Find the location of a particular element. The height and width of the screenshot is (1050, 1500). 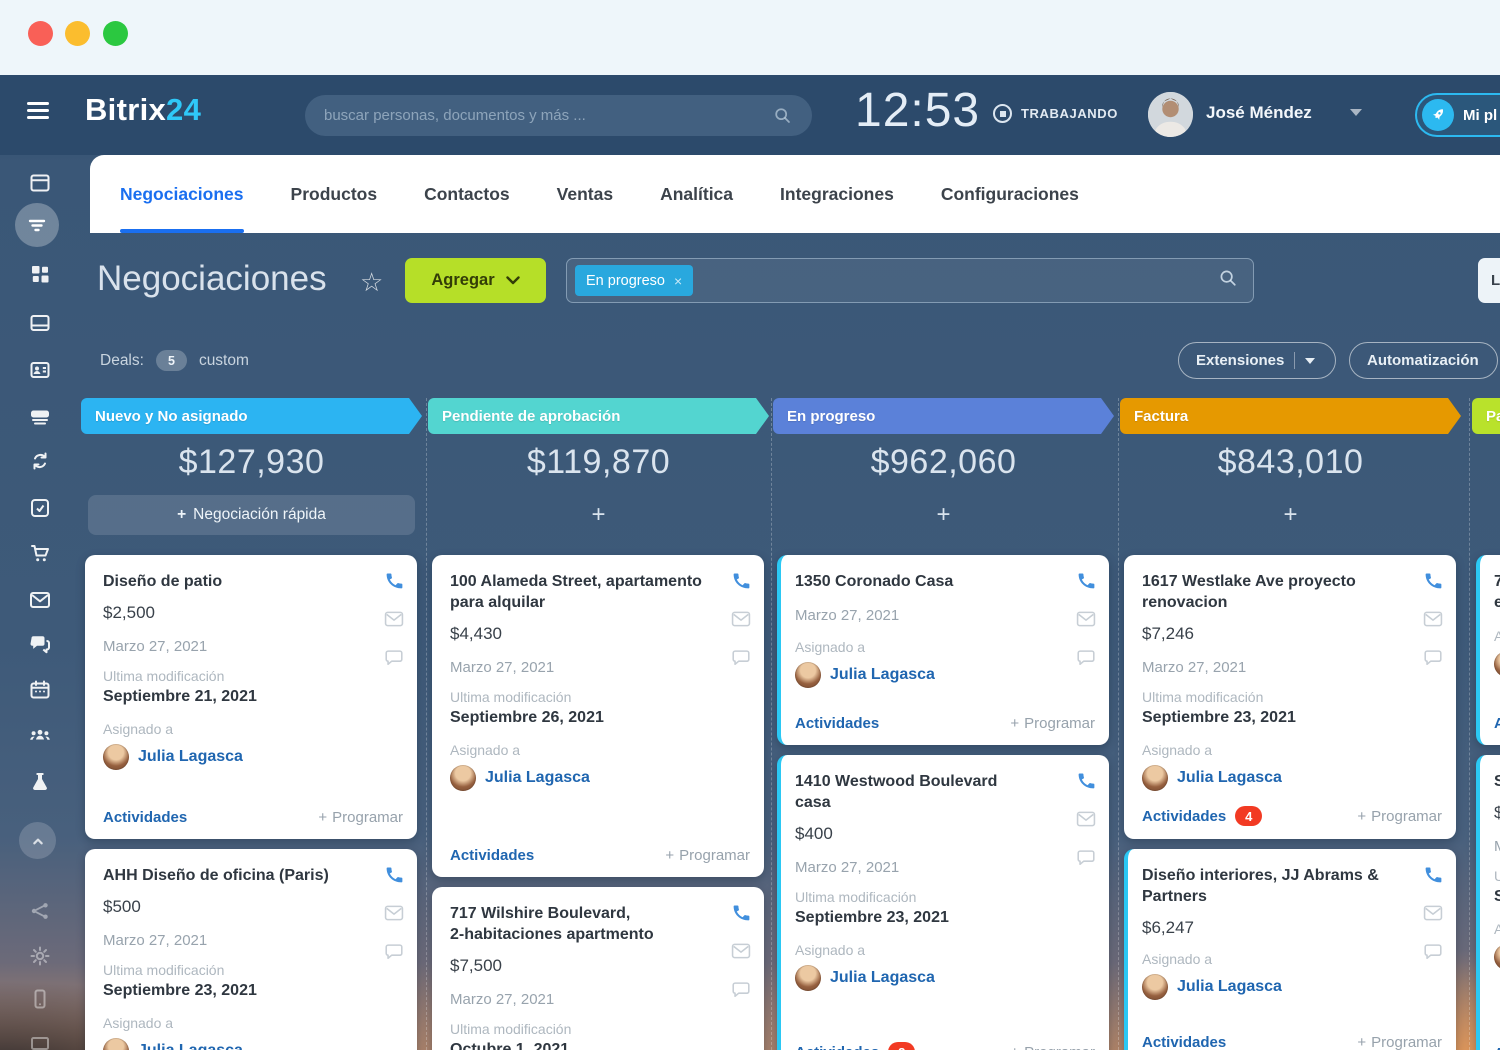

chevron-down-icon is located at coordinates (1356, 112).